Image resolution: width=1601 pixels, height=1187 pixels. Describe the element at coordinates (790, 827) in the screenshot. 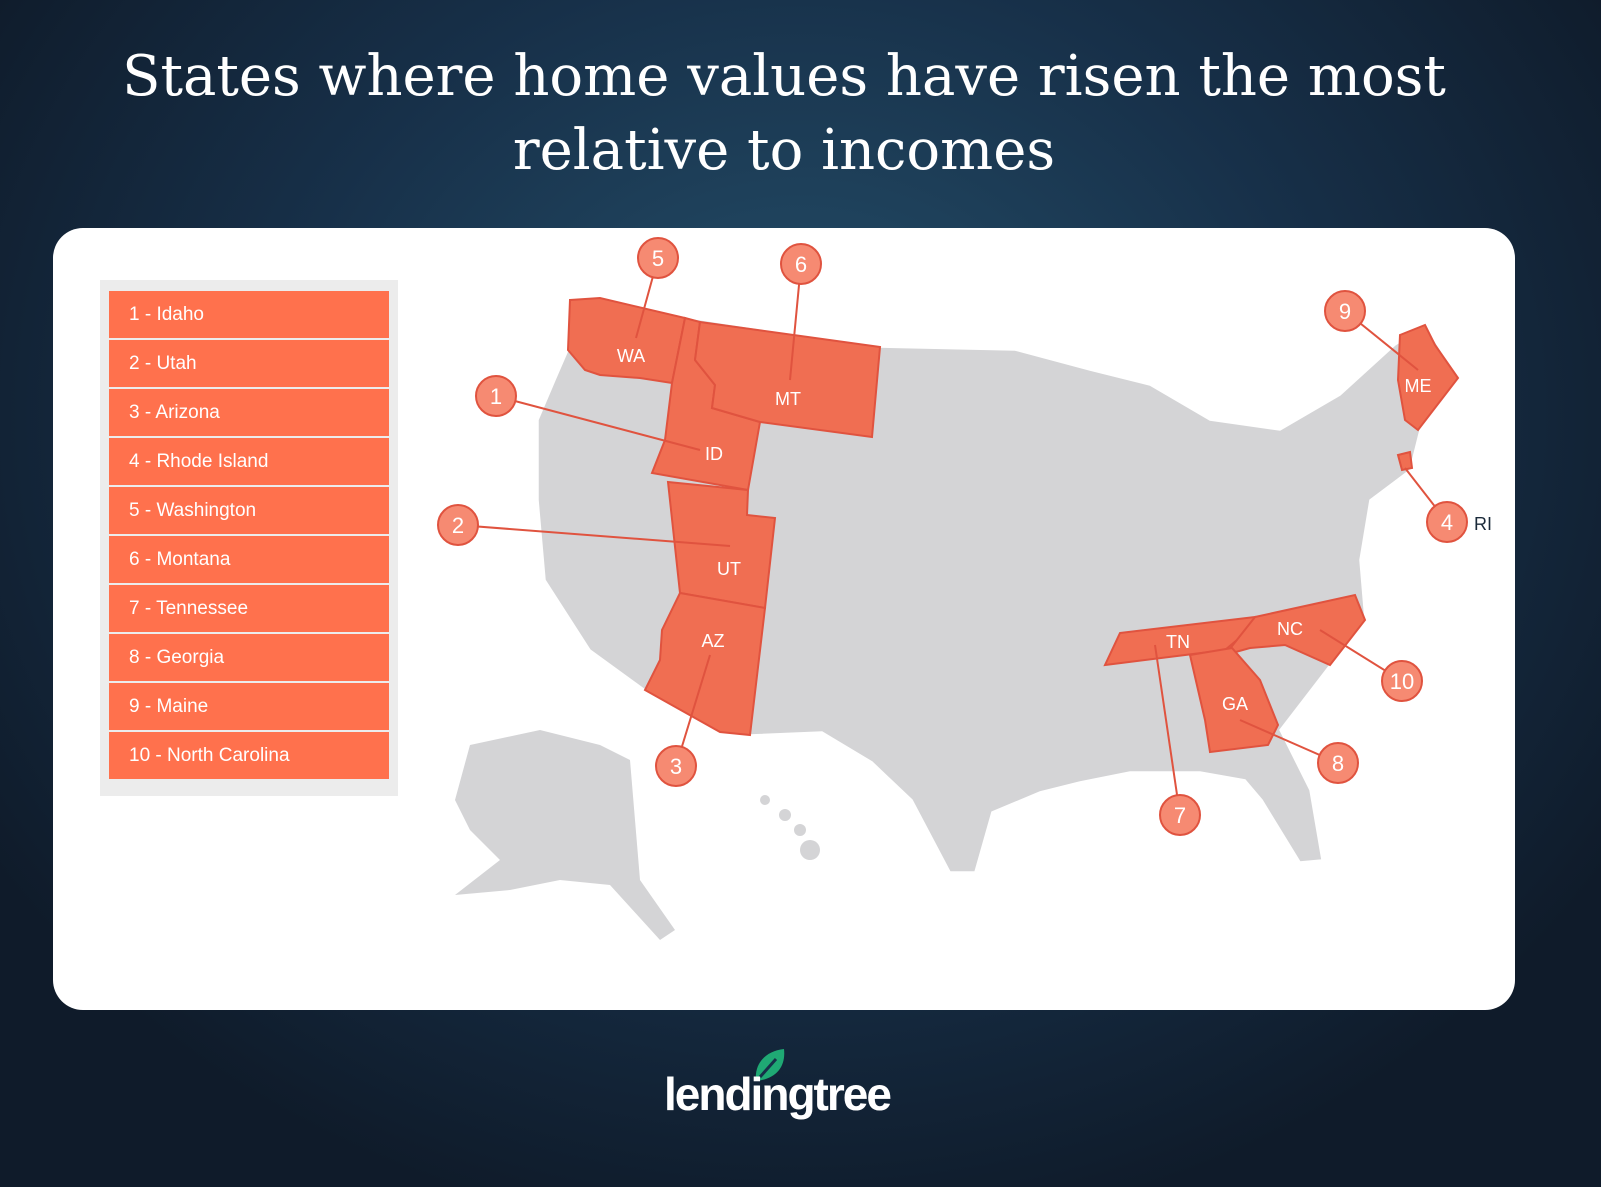

I see `hawaii` at that location.